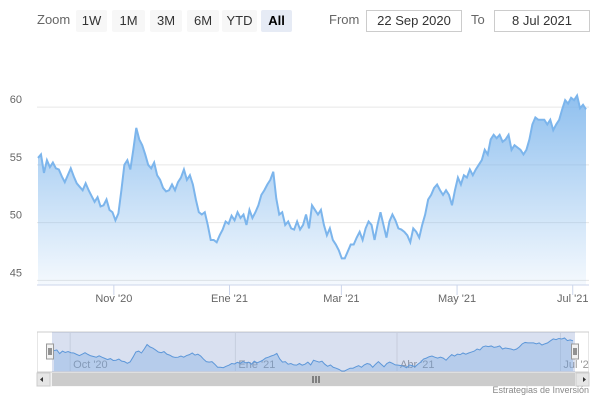 This screenshot has height=406, width=599. What do you see at coordinates (542, 21) in the screenshot?
I see `to-input: 8 Jul 2021` at bounding box center [542, 21].